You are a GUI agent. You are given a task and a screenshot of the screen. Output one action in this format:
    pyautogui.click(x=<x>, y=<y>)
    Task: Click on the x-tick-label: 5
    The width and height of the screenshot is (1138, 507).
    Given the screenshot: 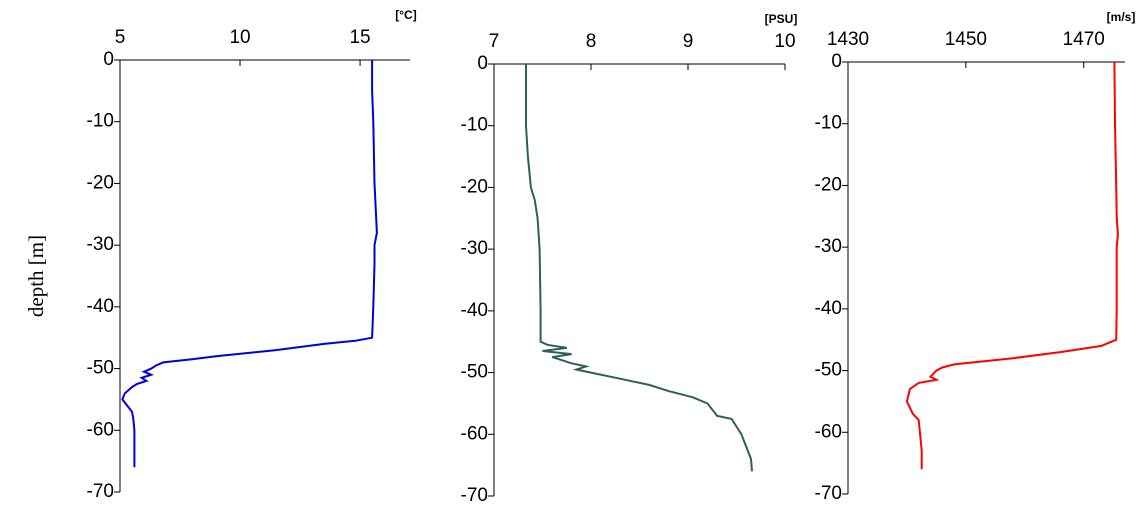 What is the action you would take?
    pyautogui.click(x=120, y=37)
    